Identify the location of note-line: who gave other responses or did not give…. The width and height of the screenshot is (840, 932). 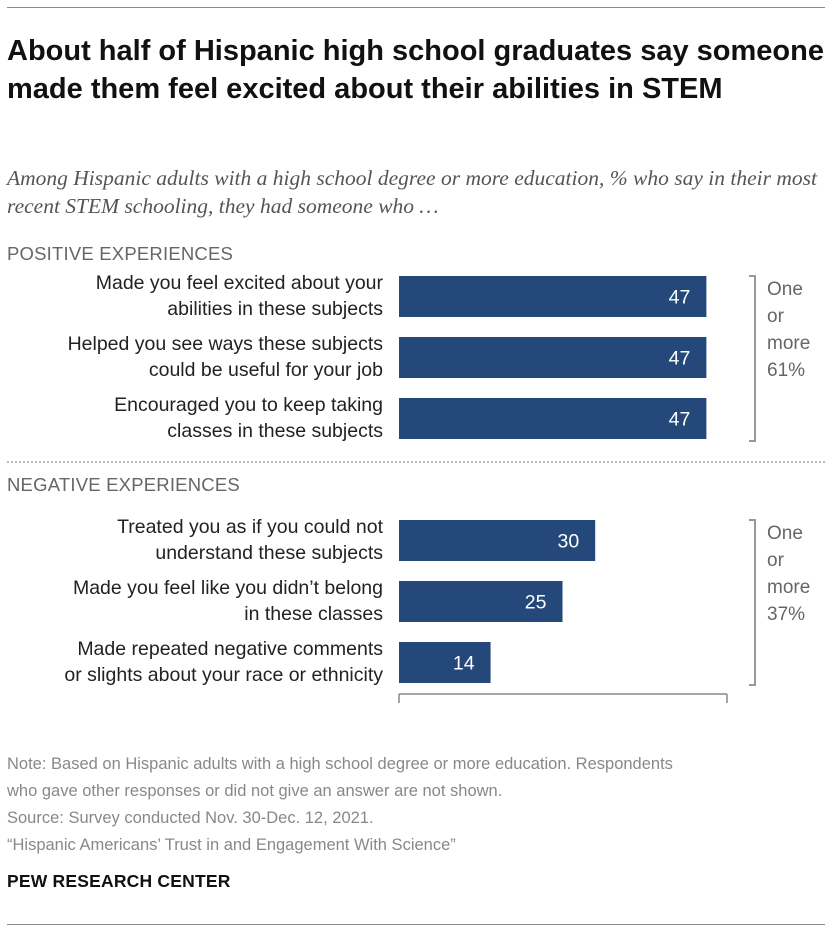
(255, 791).